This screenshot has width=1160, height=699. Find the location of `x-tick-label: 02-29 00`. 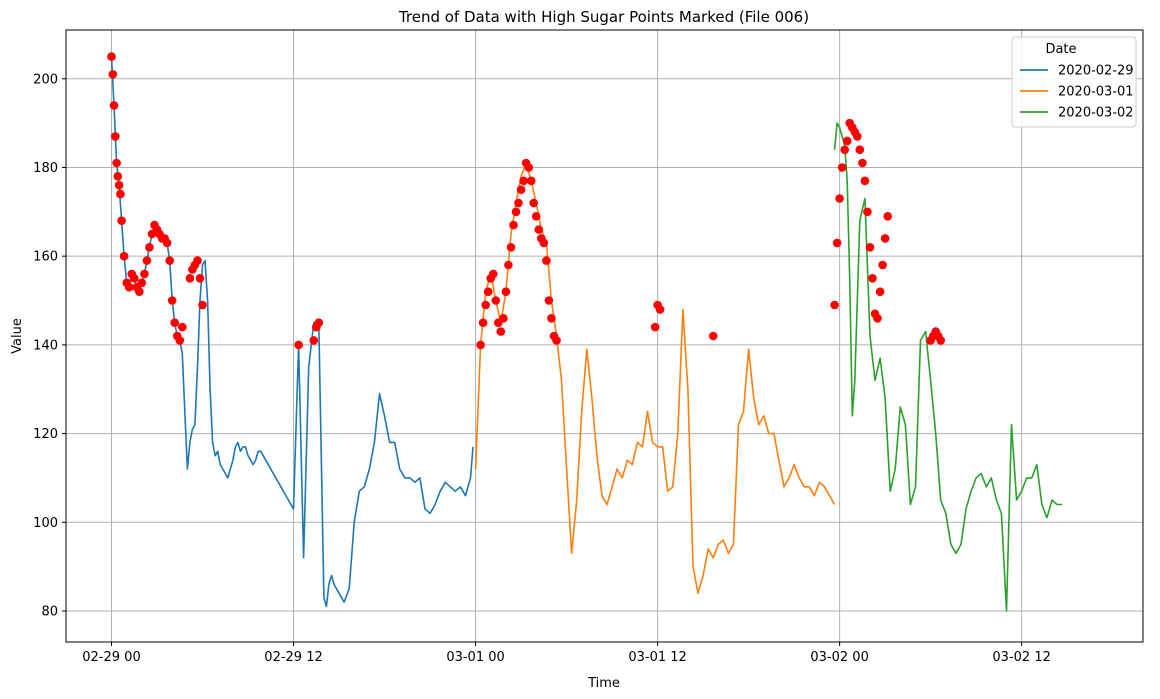

x-tick-label: 02-29 00 is located at coordinates (111, 657).